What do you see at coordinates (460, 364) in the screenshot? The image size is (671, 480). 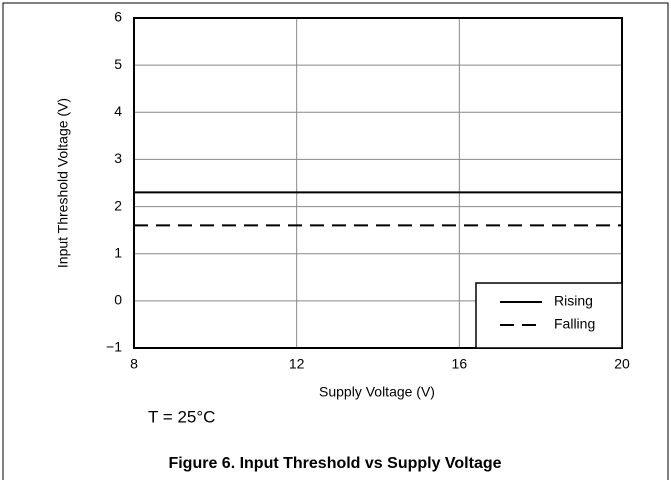 I see `x-tick-label: 16` at bounding box center [460, 364].